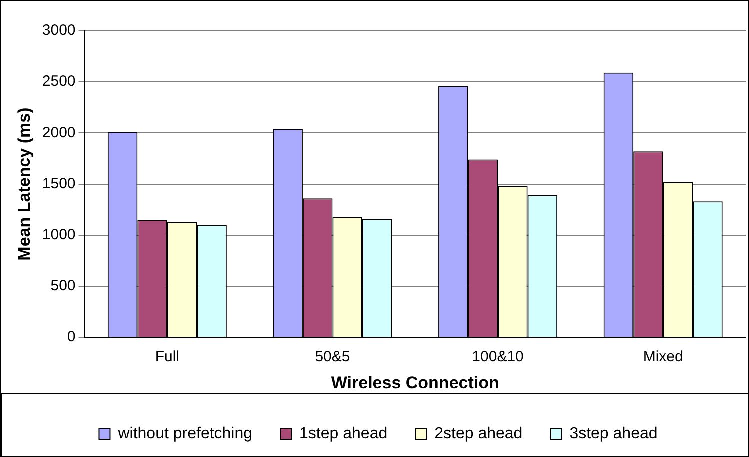 This screenshot has width=749, height=457. I want to click on legend-label: without prefetching, so click(185, 433).